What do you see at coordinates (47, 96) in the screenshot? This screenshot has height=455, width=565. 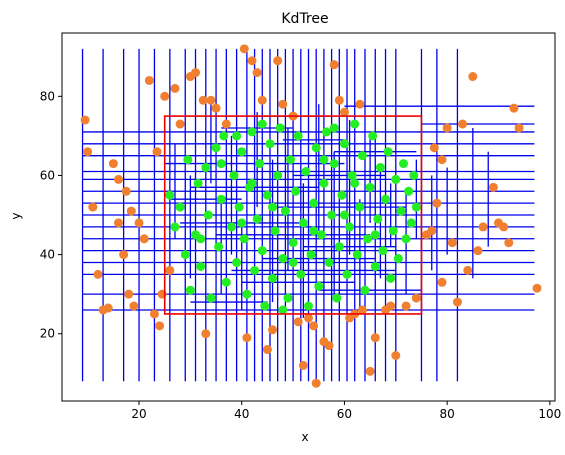 I see `y-tick-label: 80` at bounding box center [47, 96].